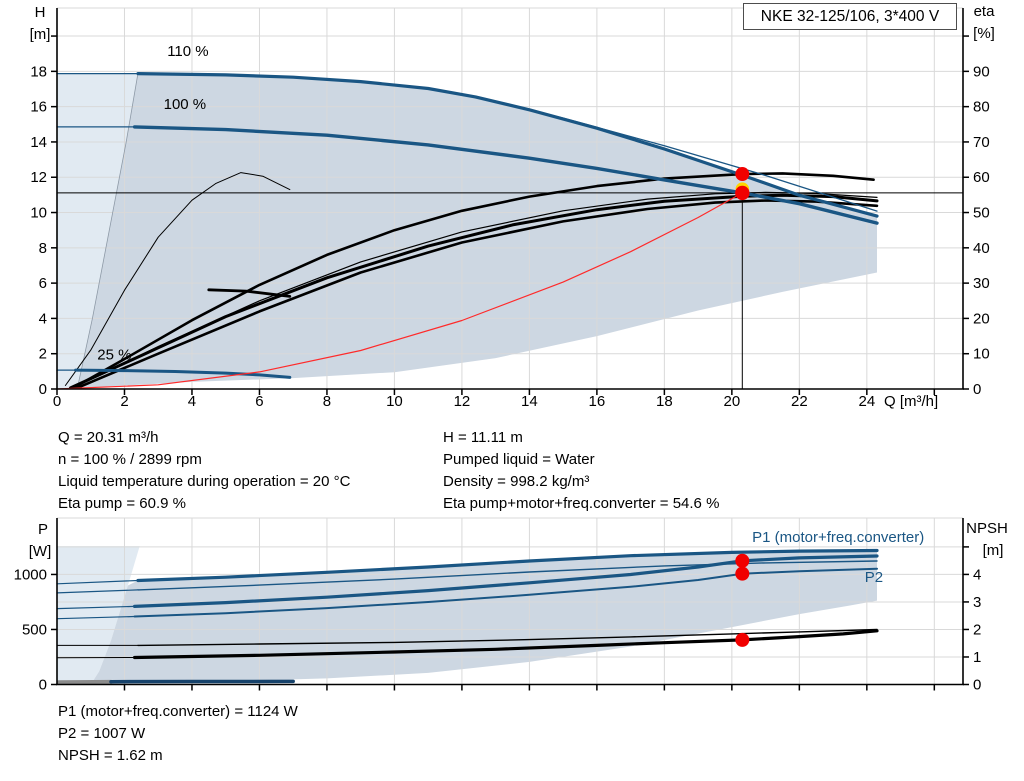 This screenshot has width=1024, height=781. What do you see at coordinates (38, 177) in the screenshot?
I see `y-left-tick-label: 12` at bounding box center [38, 177].